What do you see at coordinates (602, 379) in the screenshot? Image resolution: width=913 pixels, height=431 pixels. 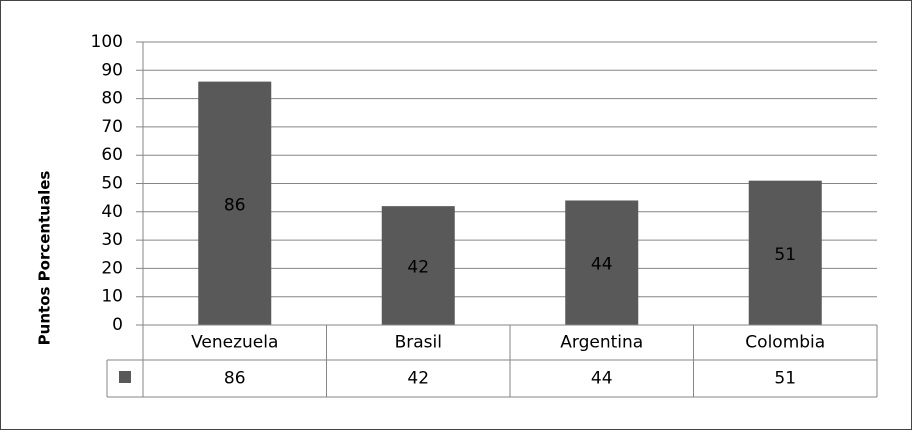 I see `table-value: 44` at bounding box center [602, 379].